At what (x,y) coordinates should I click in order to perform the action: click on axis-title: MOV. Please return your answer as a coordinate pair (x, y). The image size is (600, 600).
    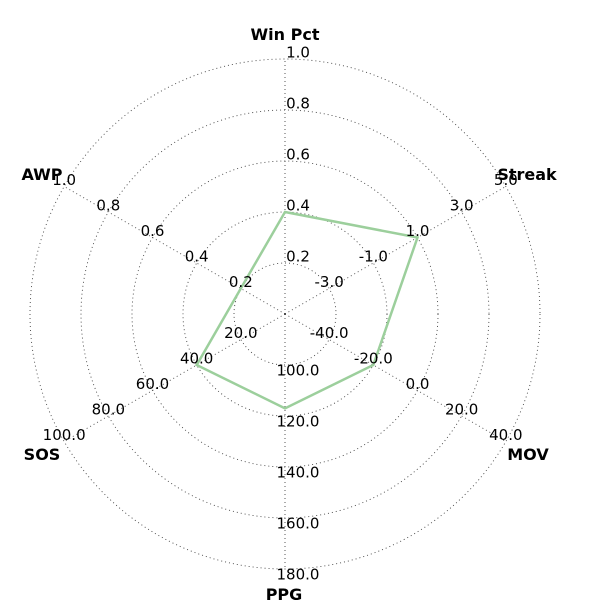
    Looking at the image, I should click on (528, 454).